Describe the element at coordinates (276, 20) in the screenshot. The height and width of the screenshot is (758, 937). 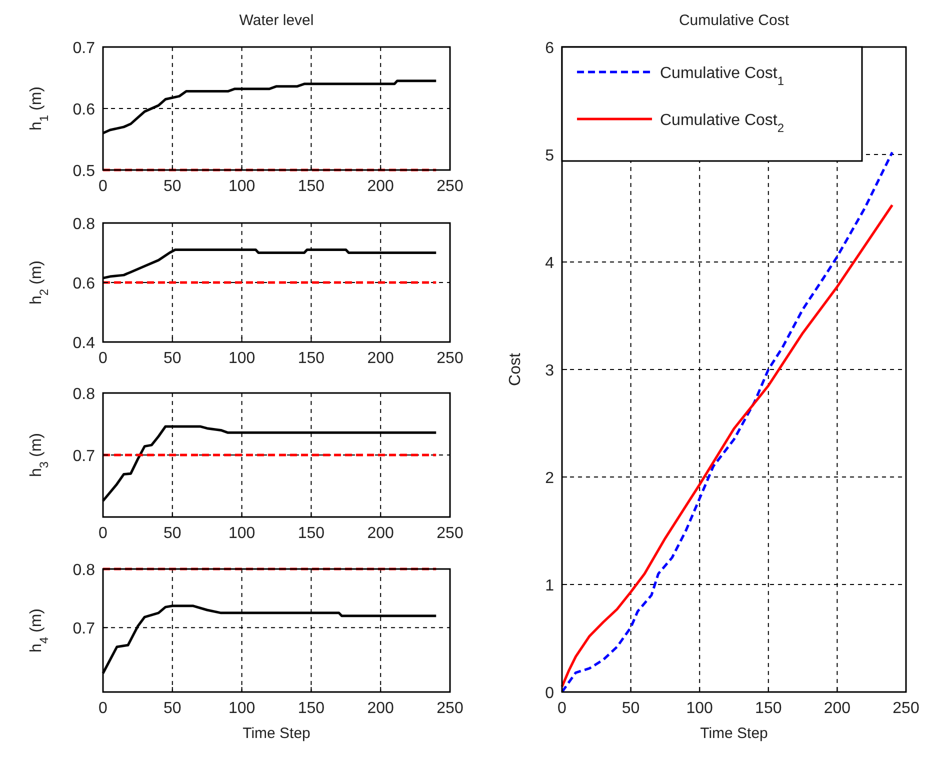
I see `chart-title: Water level` at that location.